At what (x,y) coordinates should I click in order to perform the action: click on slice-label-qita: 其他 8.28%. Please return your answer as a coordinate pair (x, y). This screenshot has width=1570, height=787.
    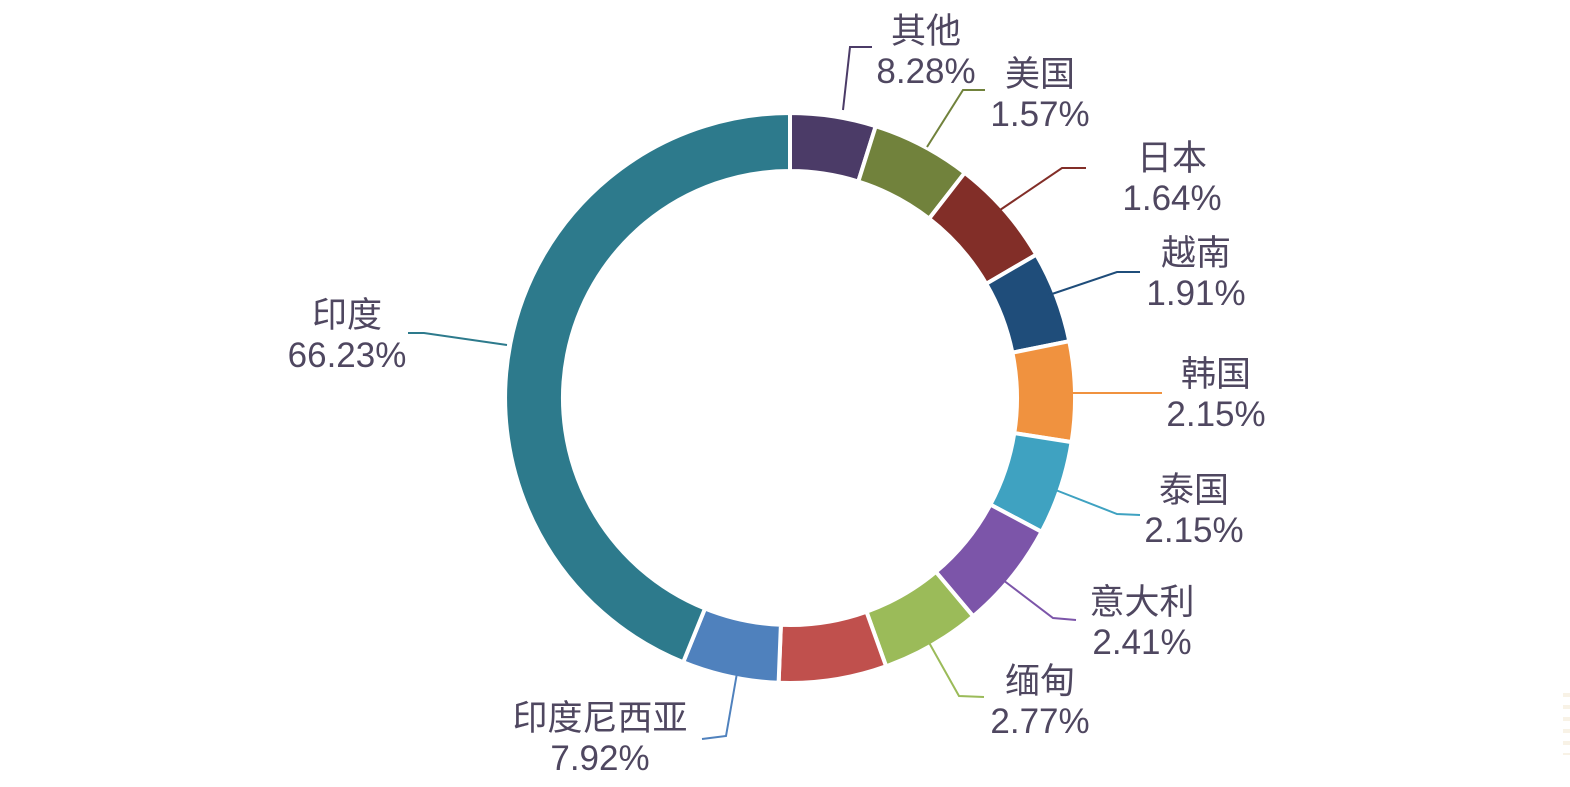
    Looking at the image, I should click on (925, 52).